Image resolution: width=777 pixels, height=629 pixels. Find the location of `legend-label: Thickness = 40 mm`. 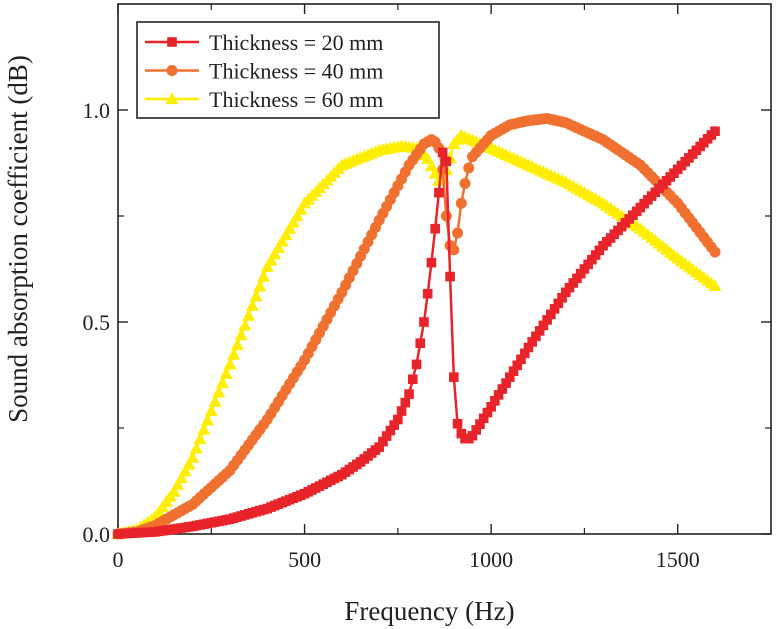

legend-label: Thickness = 40 mm is located at coordinates (296, 71).